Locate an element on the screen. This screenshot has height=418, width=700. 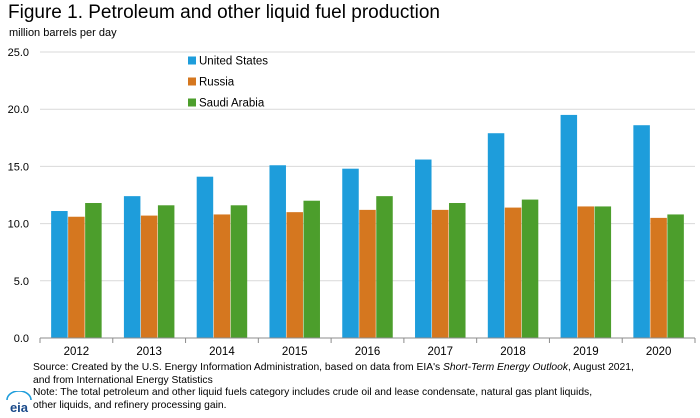
source-note-line2: and from International Energy Statistics is located at coordinates (123, 380).